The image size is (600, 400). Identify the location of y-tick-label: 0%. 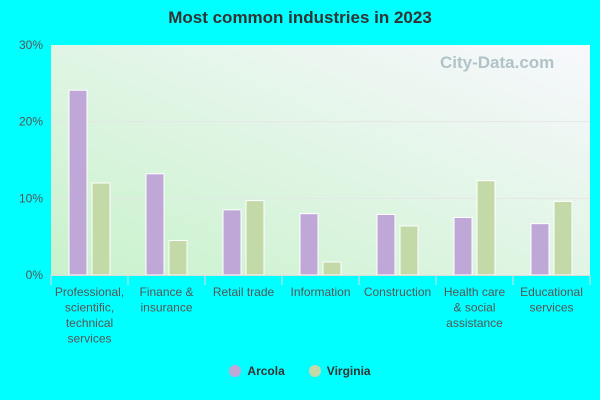
(35, 275).